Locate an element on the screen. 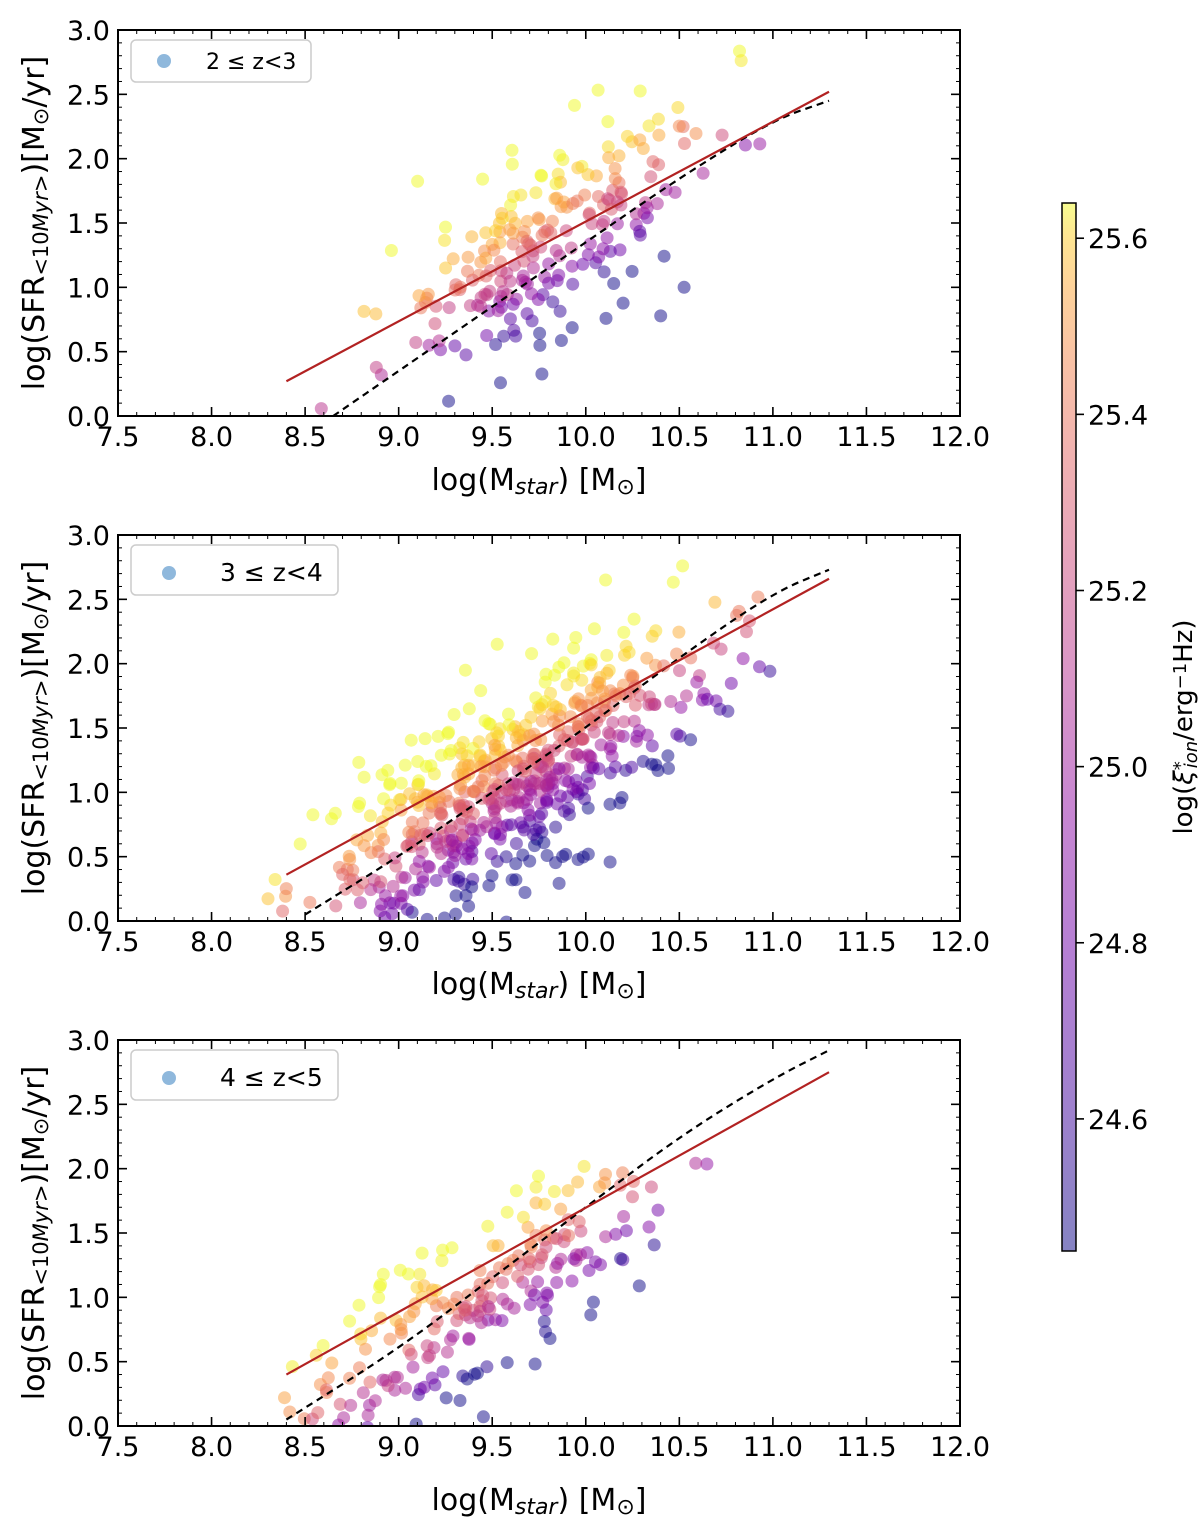 This screenshot has height=1533, width=1200. fit-line is located at coordinates (557, 236).